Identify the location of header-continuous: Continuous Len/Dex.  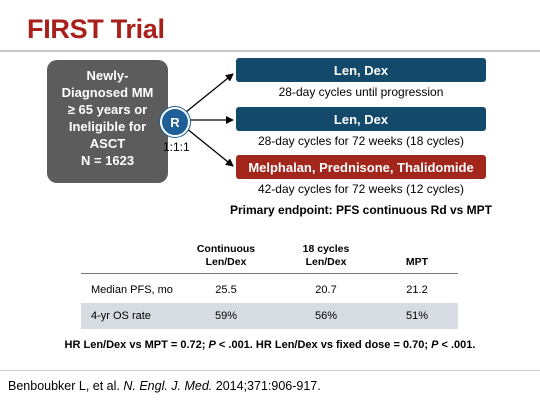
(226, 255).